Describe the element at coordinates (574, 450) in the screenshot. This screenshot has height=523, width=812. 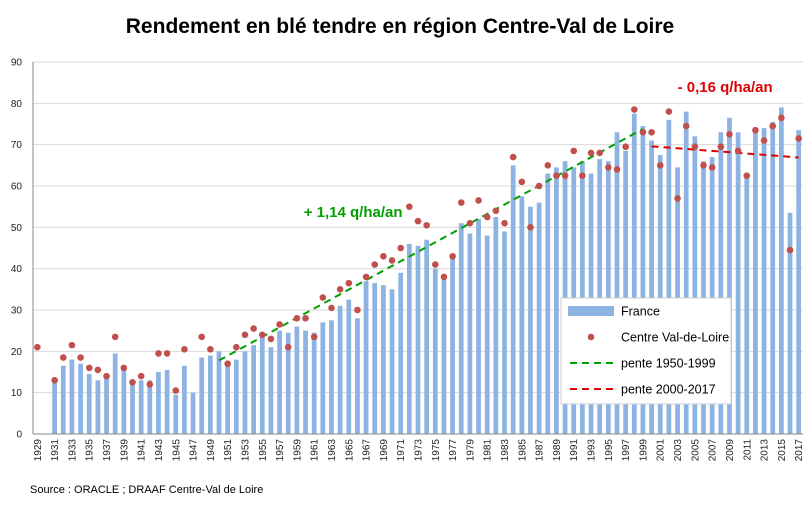
I see `x-tick-label: 1991` at that location.